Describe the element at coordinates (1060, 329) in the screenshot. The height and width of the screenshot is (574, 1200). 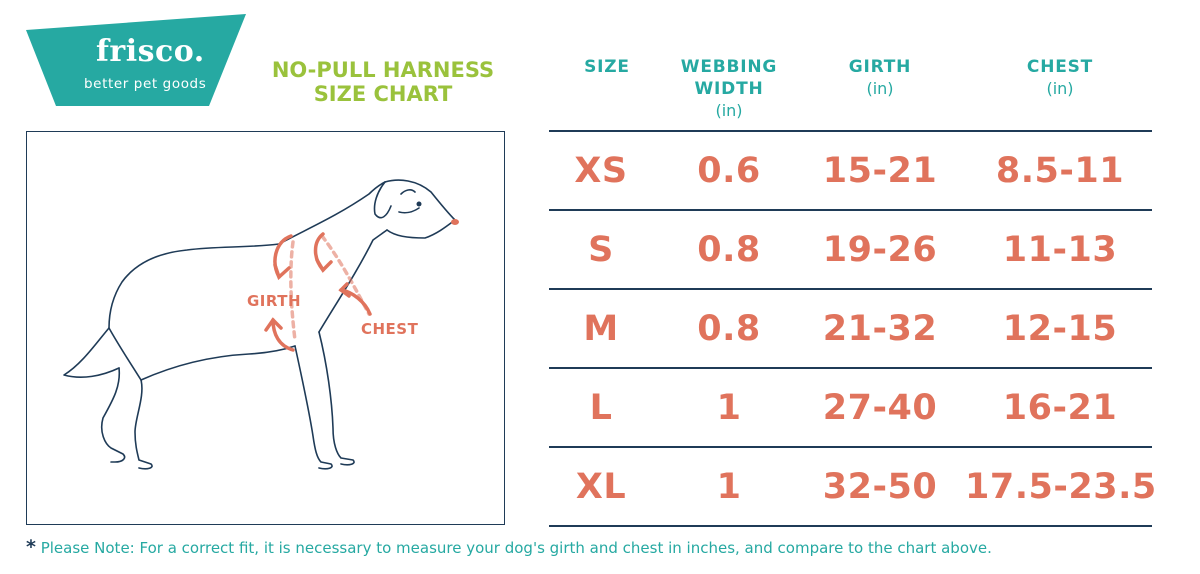
I see `chest-cell: 12-15` at that location.